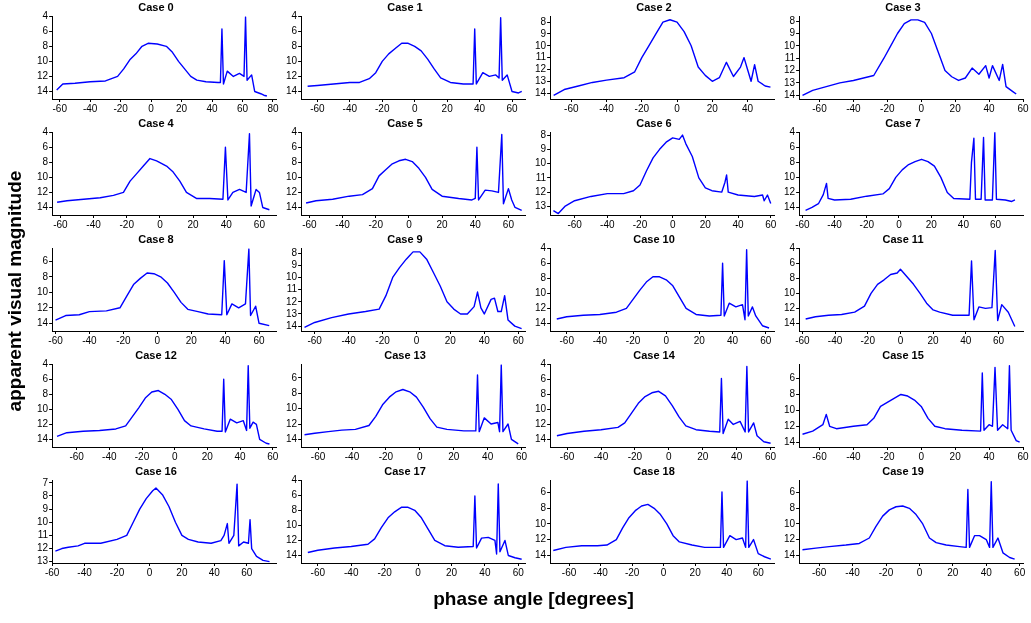  Describe the element at coordinates (654, 238) in the screenshot. I see `chart-title: Case 10` at that location.